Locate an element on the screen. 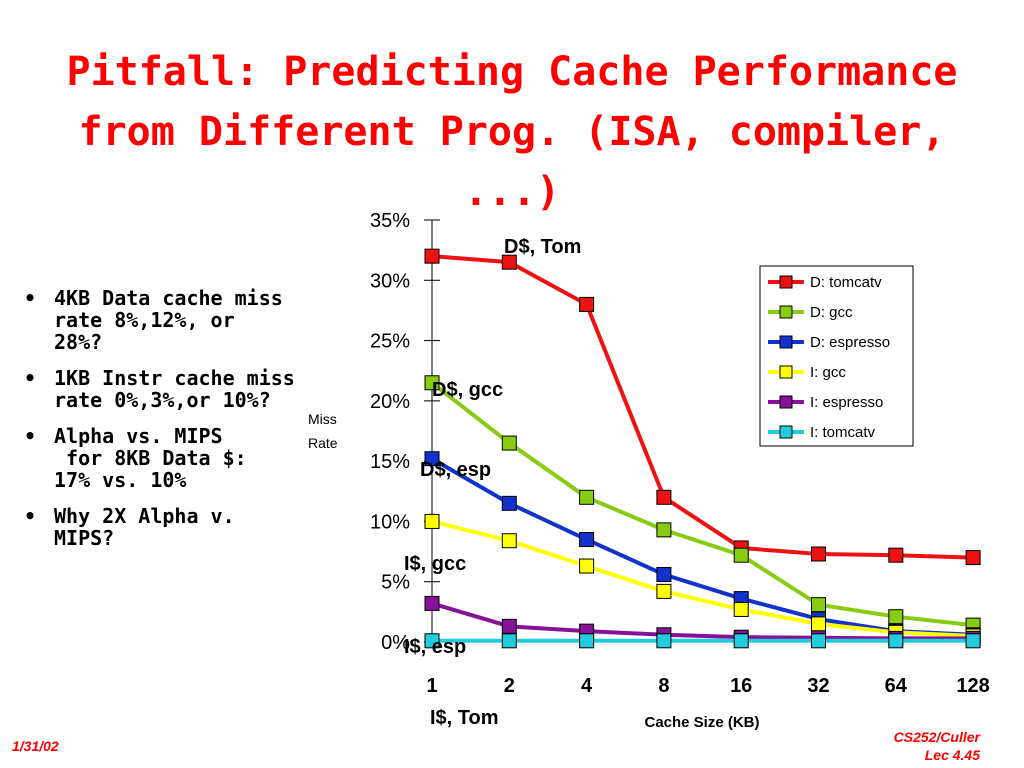 This screenshot has height=768, width=1024. annotation-icache-esp: I$, esp is located at coordinates (435, 647).